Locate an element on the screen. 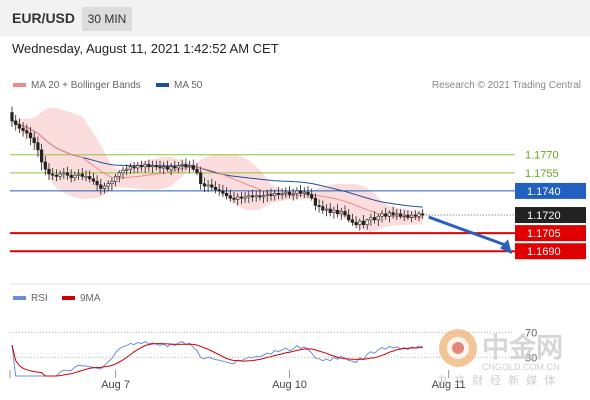 The width and height of the screenshot is (590, 400). copyright-text: Research © 2021 Trading Central is located at coordinates (506, 85).